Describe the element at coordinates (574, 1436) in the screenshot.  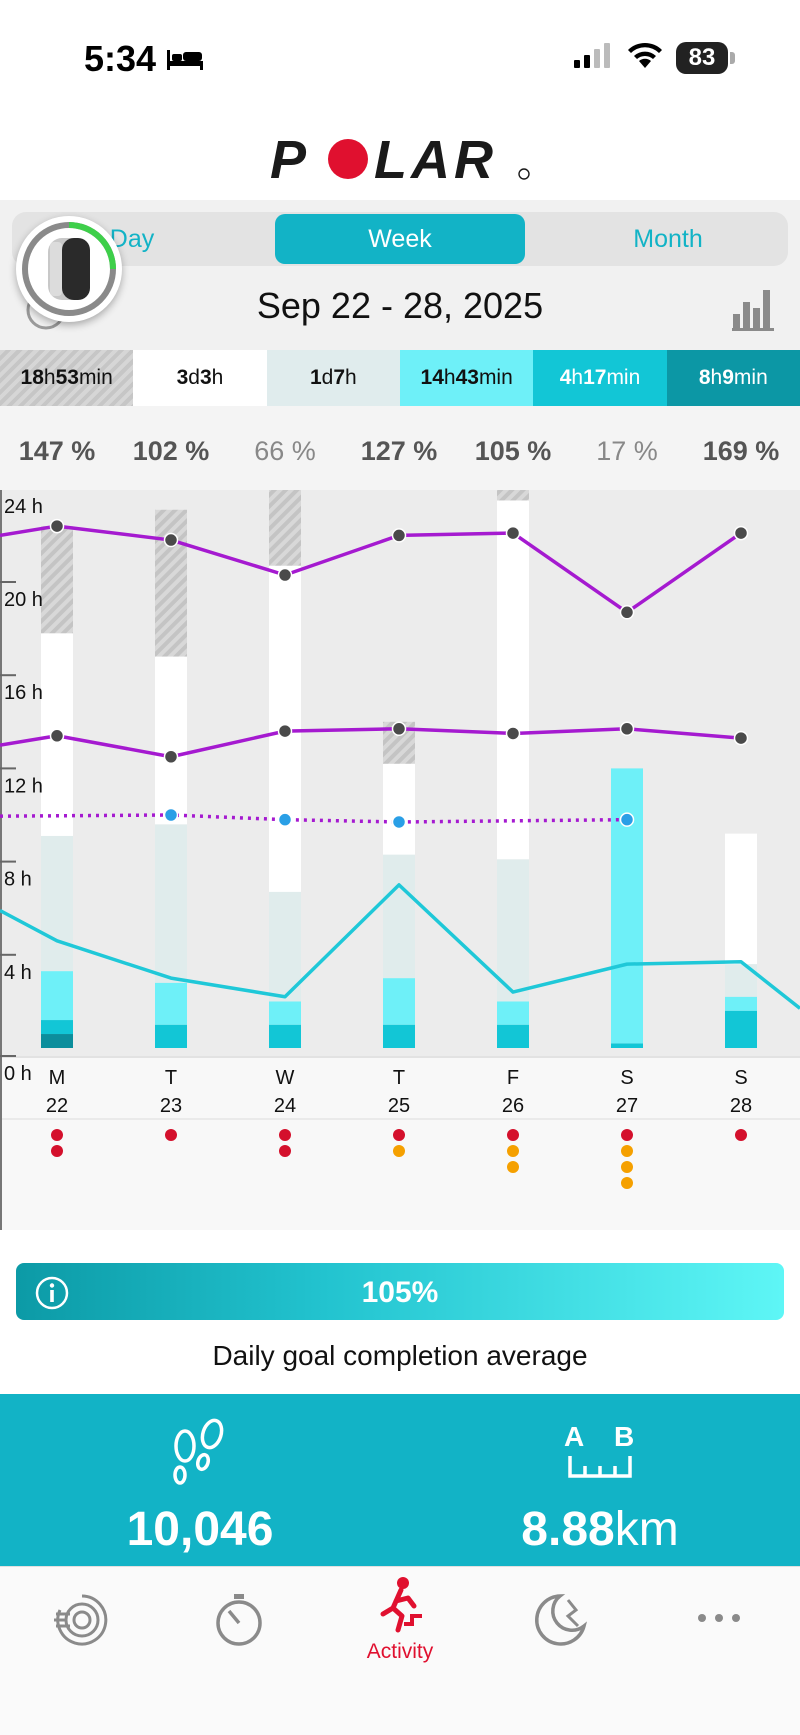
I see `distance-label-a: A` at that location.